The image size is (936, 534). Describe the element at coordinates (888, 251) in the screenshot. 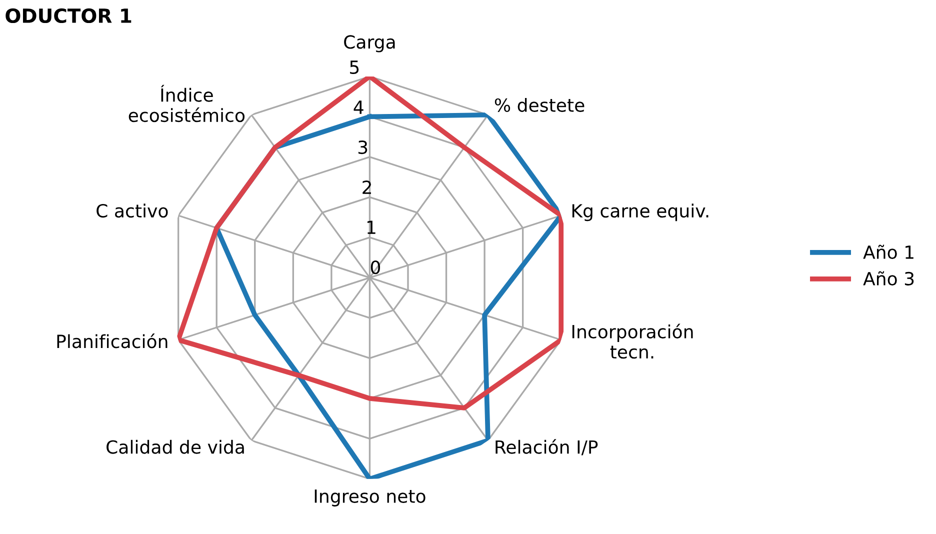

I see `legend-label: Año 1` at that location.